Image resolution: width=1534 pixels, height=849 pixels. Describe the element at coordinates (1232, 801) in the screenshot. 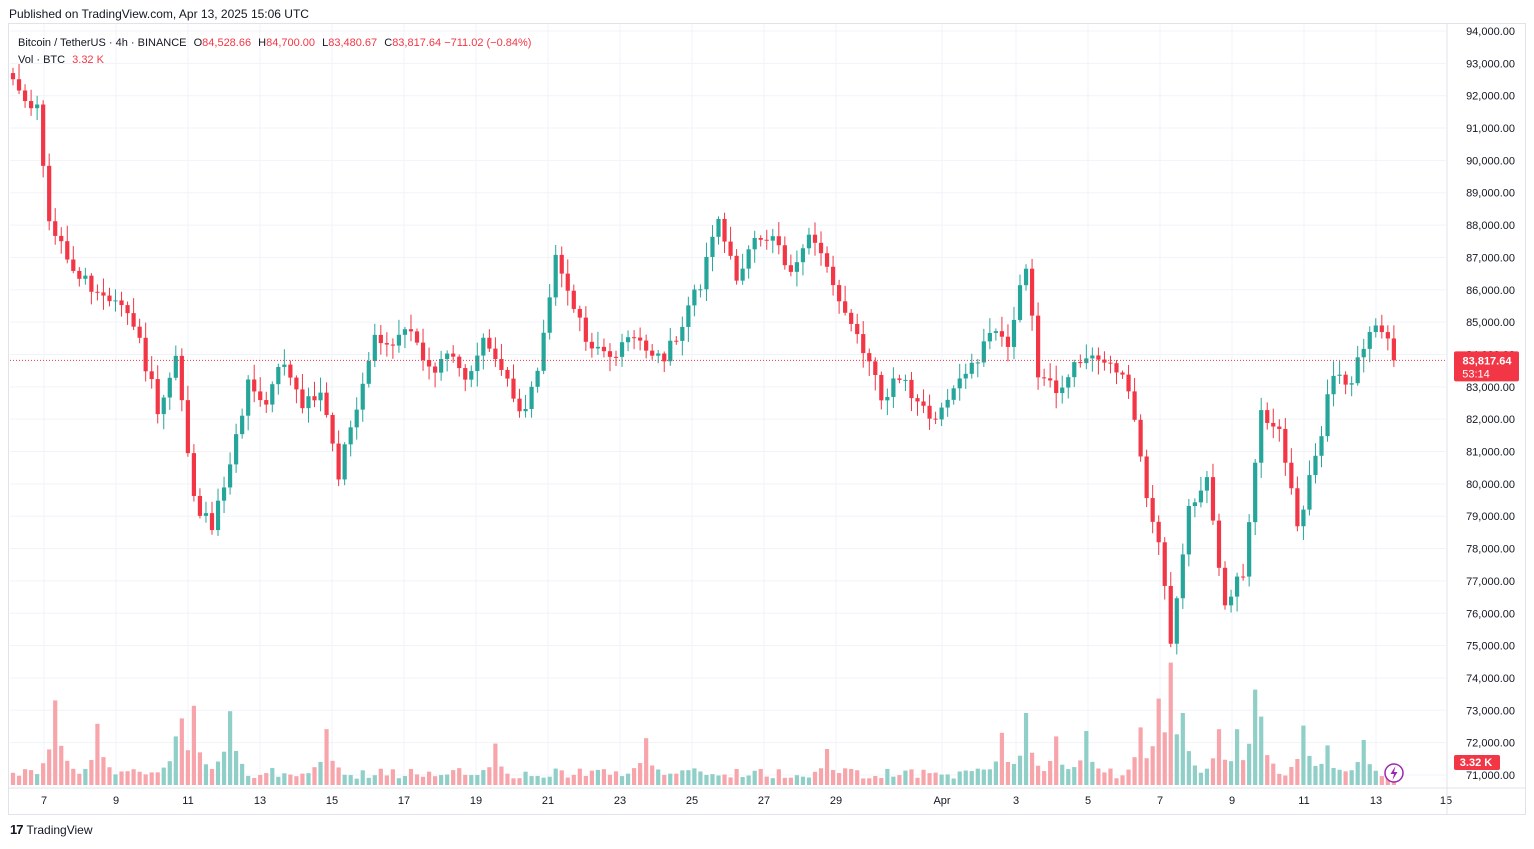

I see `time-tick-label: 9` at that location.